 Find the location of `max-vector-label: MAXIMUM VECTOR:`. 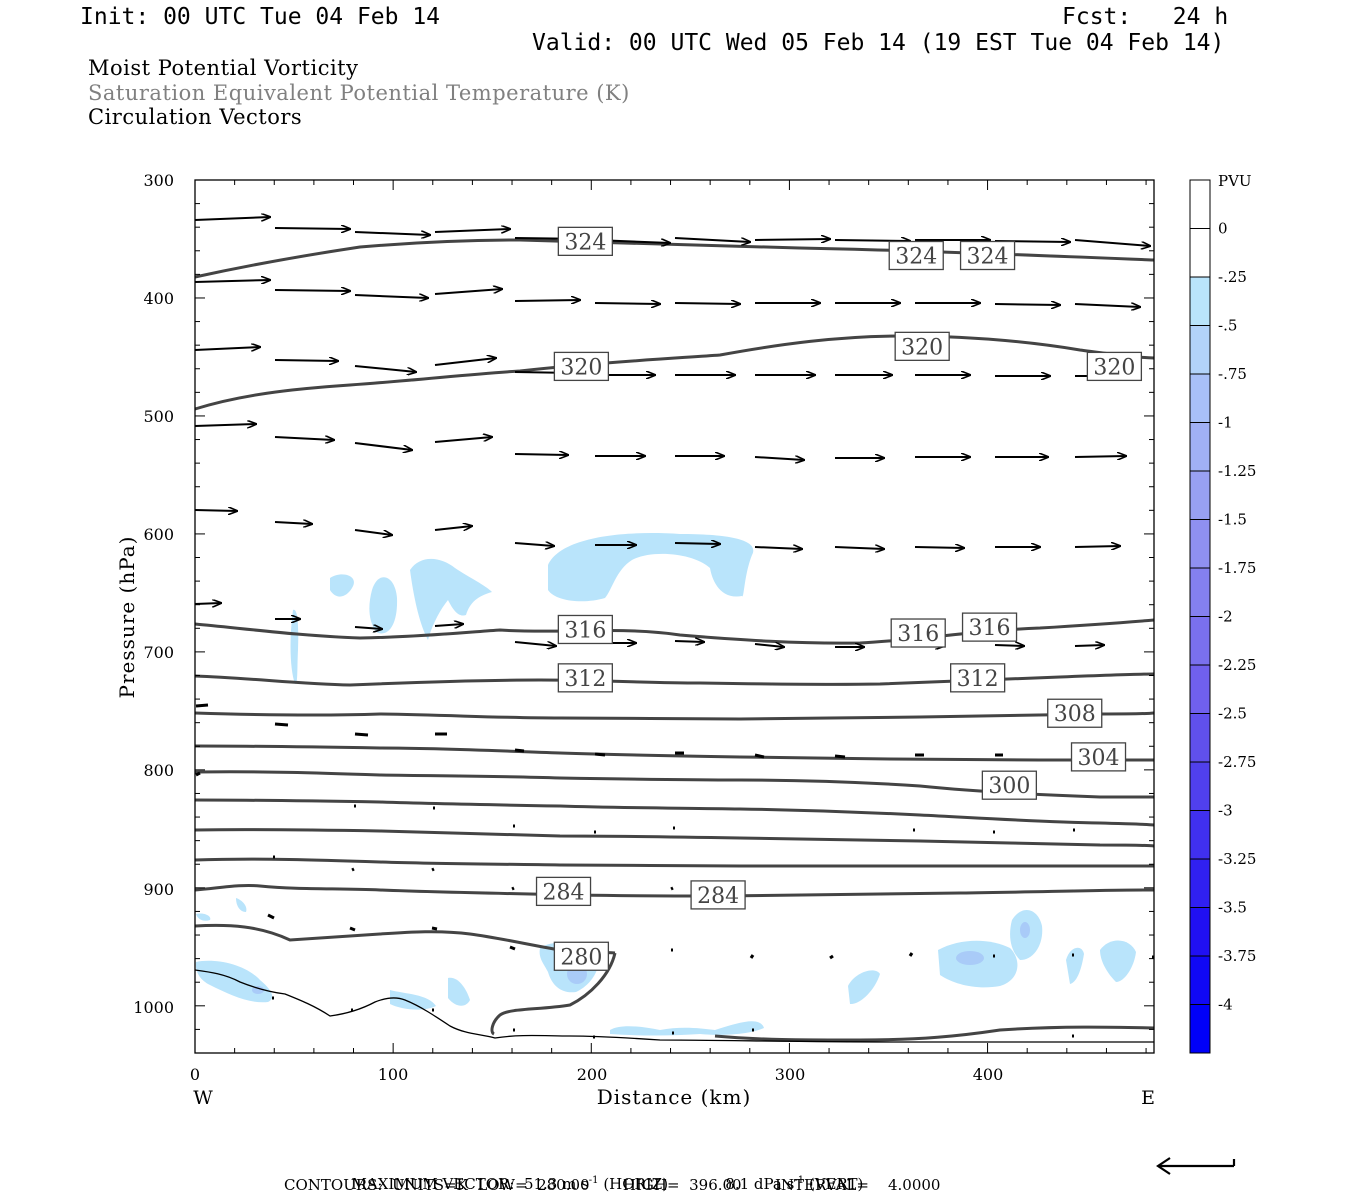

max-vector-label: MAXIMUM VECTOR: is located at coordinates (433, 1184).